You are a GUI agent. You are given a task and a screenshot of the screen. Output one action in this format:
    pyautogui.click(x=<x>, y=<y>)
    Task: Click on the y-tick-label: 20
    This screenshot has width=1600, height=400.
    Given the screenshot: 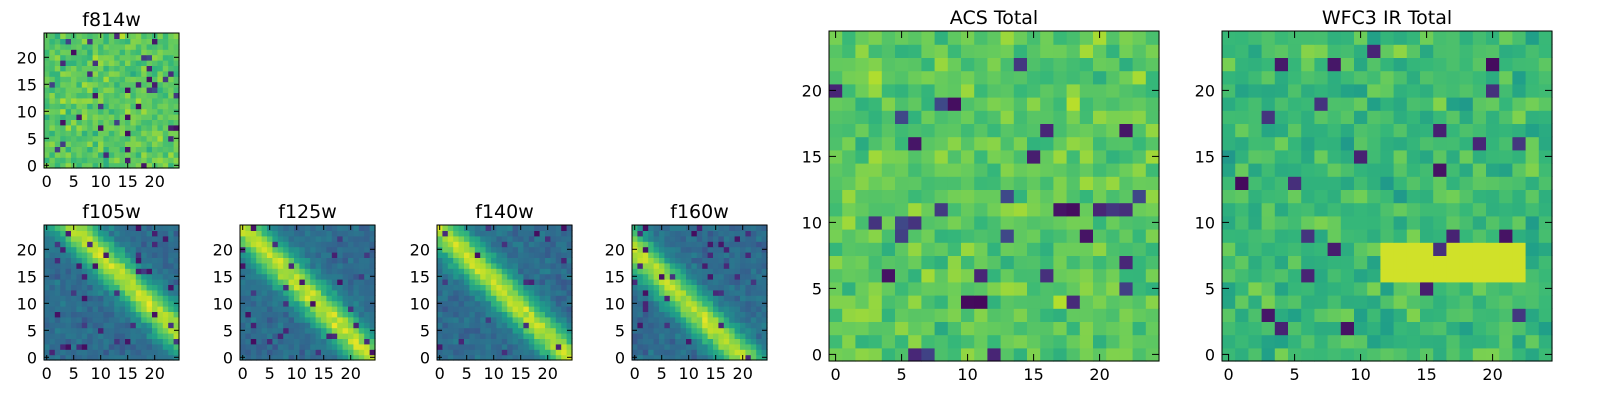 What is the action you would take?
    pyautogui.click(x=615, y=249)
    